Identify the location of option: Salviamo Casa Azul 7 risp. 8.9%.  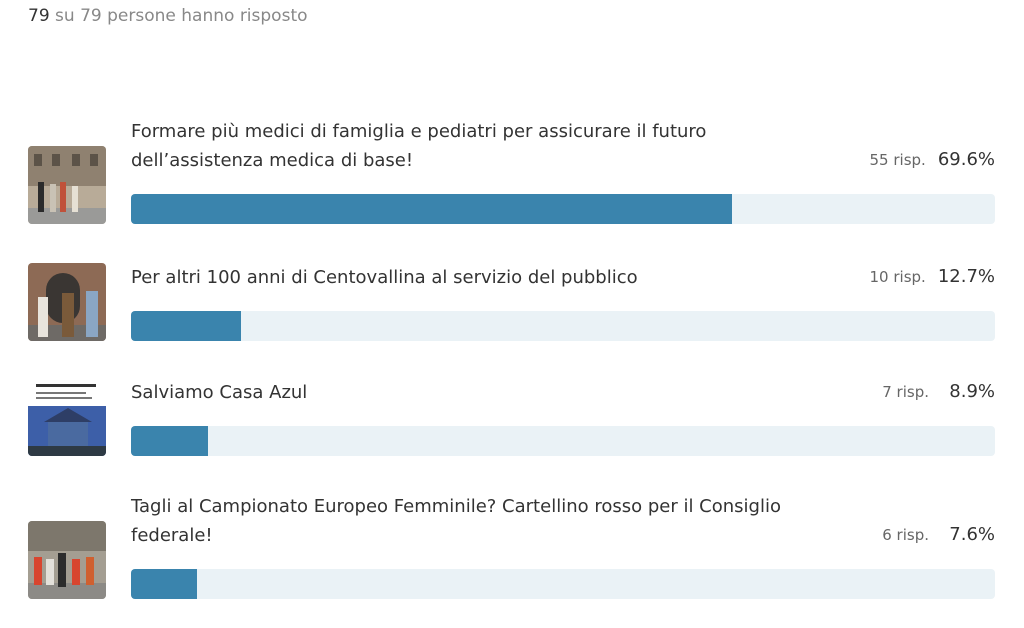
(511, 416).